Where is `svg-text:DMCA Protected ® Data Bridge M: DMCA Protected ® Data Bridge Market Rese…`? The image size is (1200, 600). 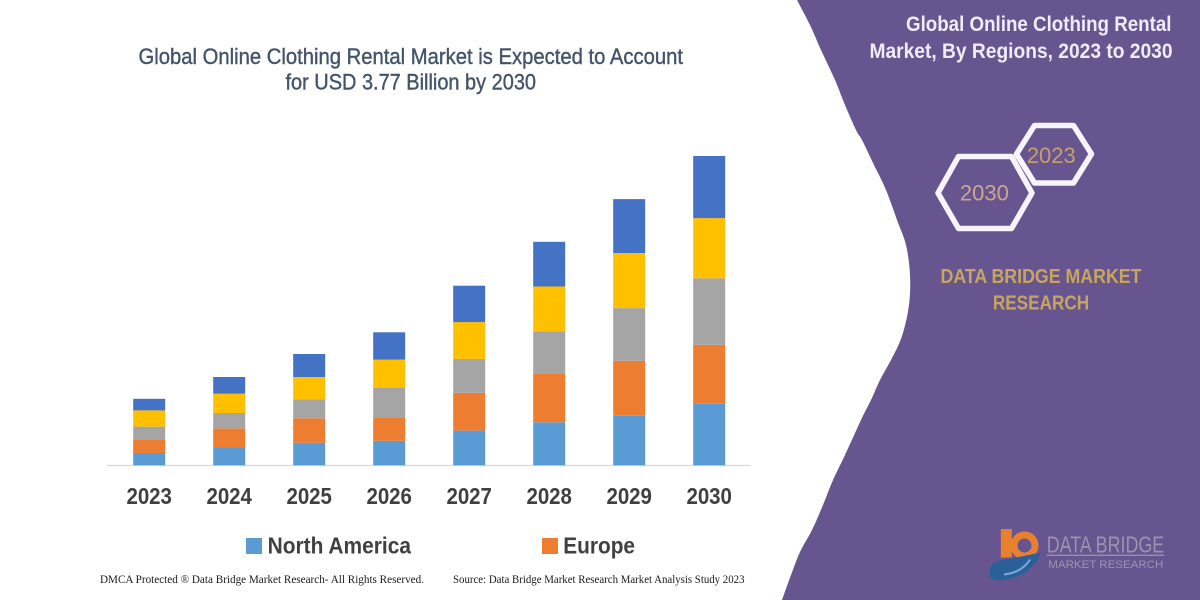 svg-text:DMCA Protected ® Data Bridge M: DMCA Protected ® Data Bridge Market Rese… is located at coordinates (262, 580).